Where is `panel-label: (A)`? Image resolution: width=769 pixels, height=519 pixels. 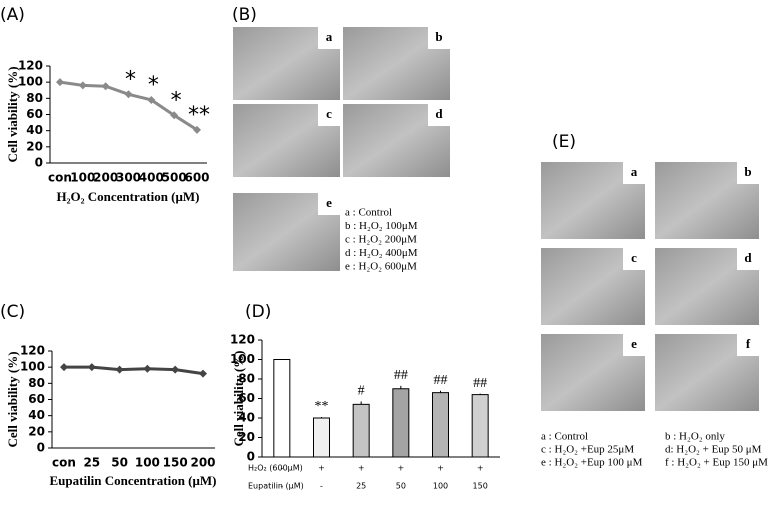
panel-label: (A) is located at coordinates (12, 15).